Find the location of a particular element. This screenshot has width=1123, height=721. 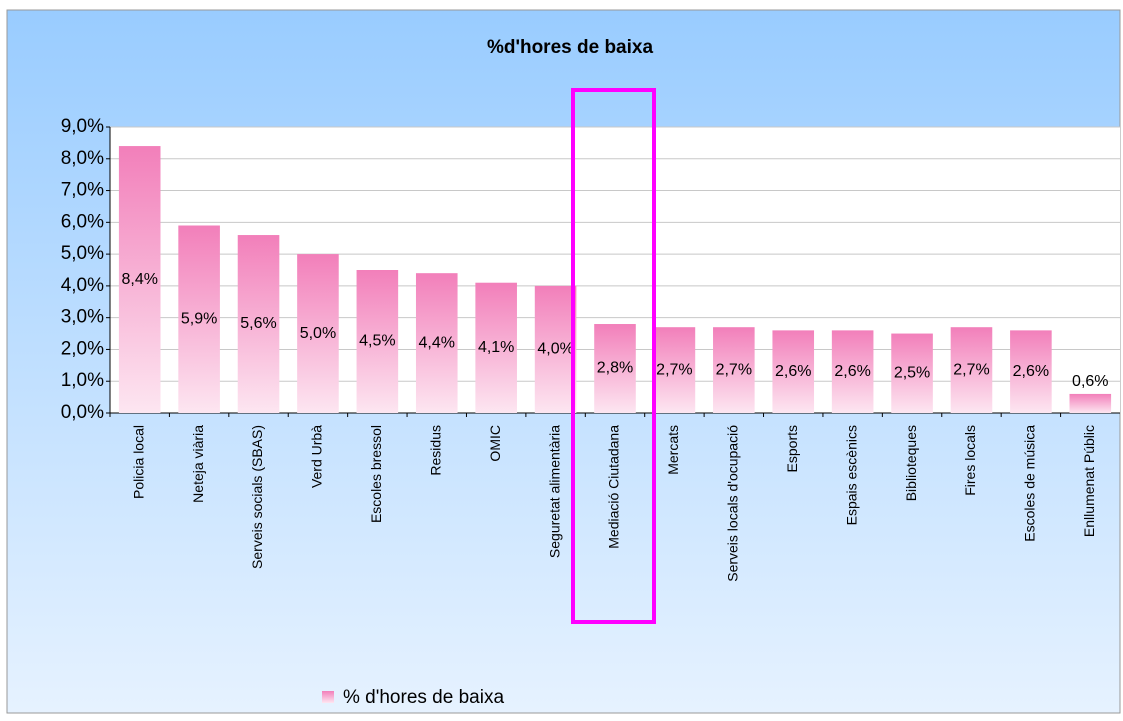

x-tick-label: Seguretat alimentària is located at coordinates (554, 491).